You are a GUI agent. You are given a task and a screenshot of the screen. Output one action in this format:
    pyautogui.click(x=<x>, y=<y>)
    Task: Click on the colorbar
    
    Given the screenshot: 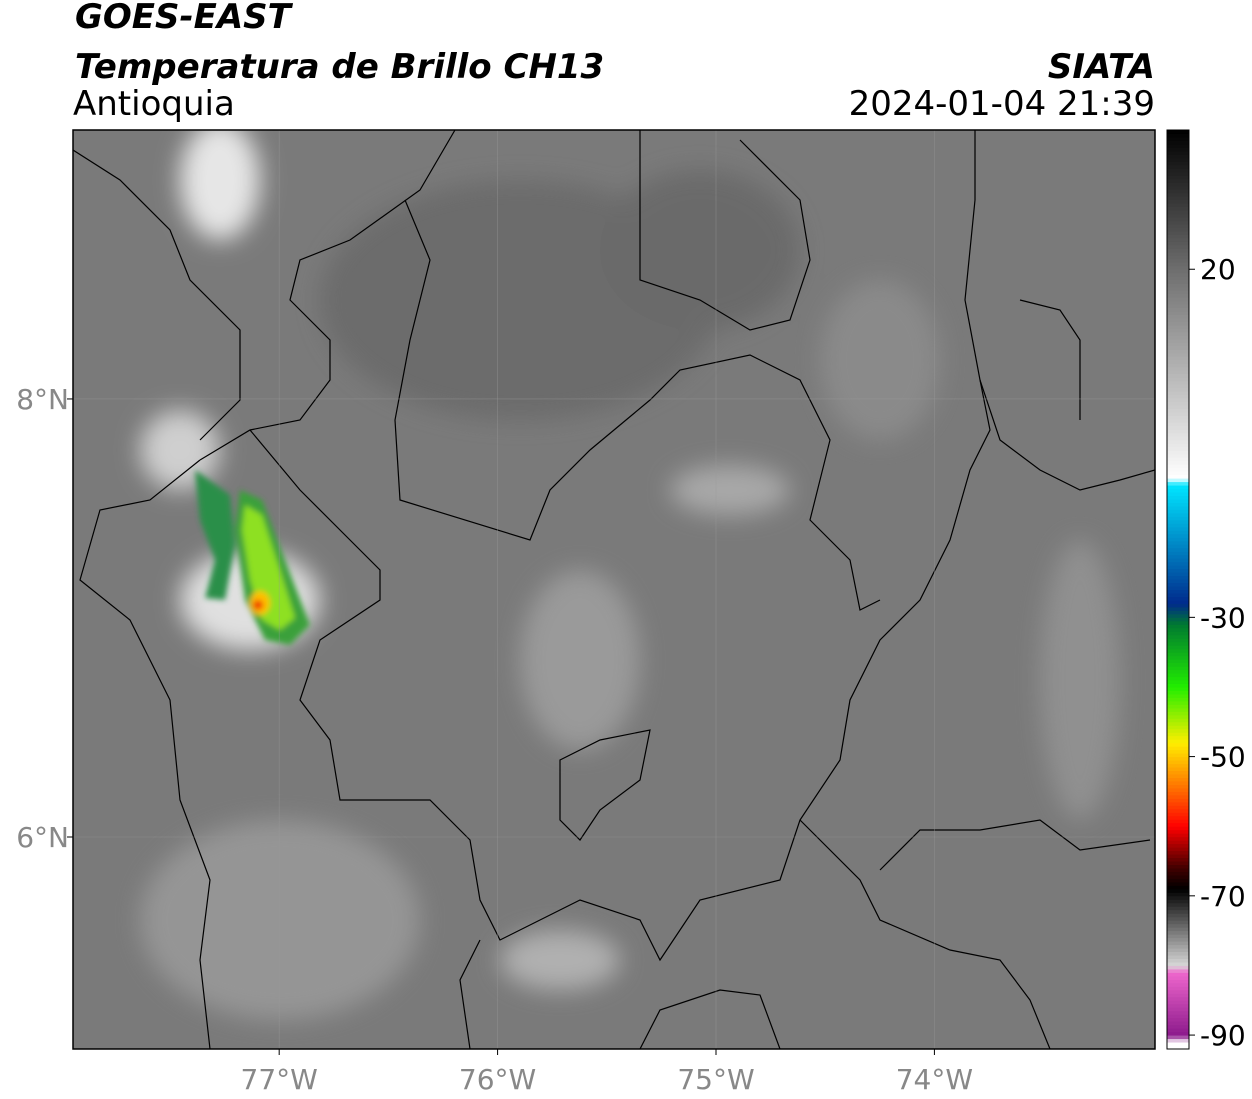 What is the action you would take?
    pyautogui.click(x=1178, y=590)
    